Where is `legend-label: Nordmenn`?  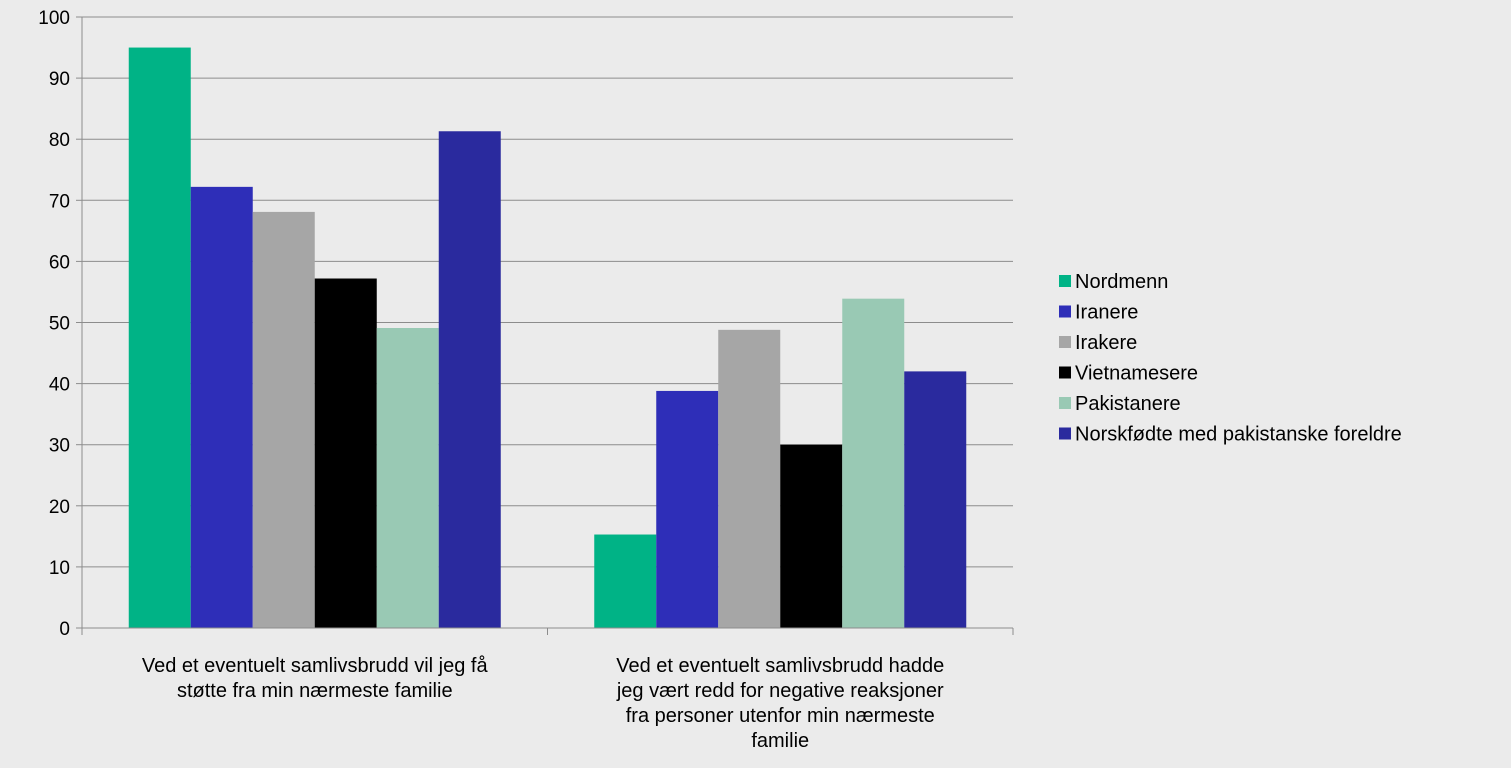 legend-label: Nordmenn is located at coordinates (1121, 282).